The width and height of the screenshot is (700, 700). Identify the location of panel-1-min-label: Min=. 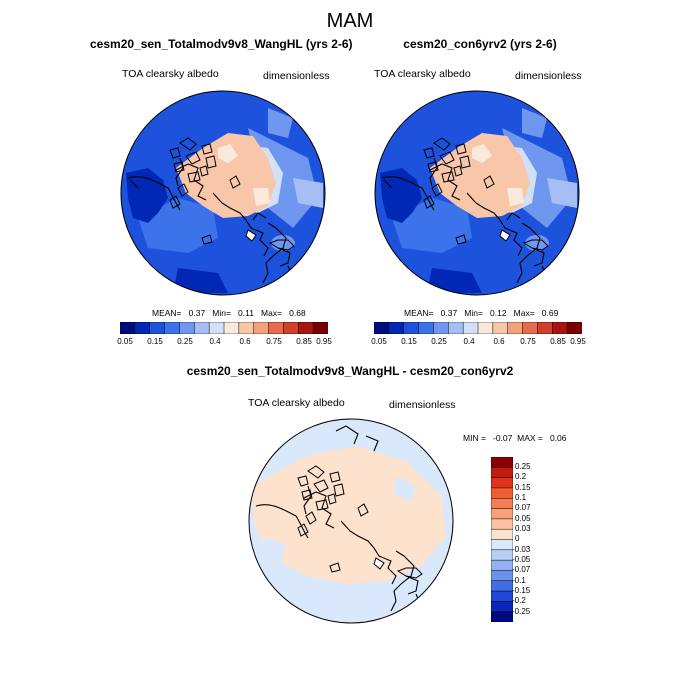
(221, 313).